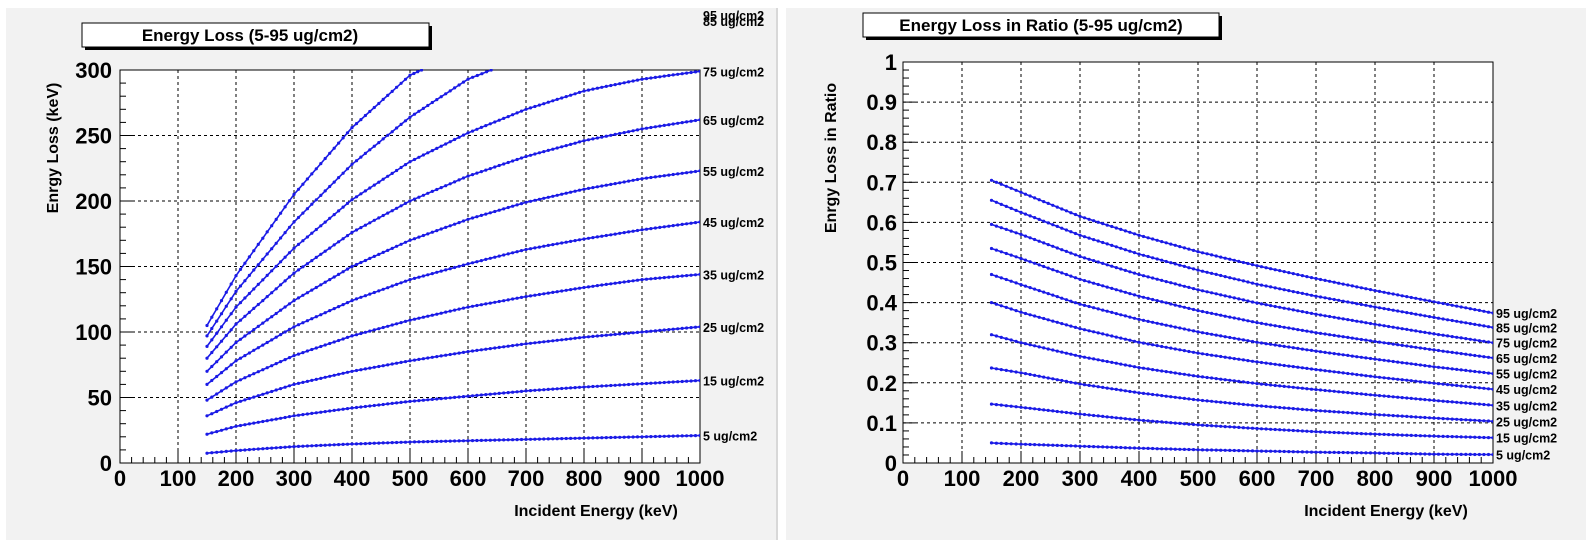 This screenshot has width=1591, height=548. Describe the element at coordinates (733, 328) in the screenshot. I see `series-label: 25 ug/cm2` at that location.